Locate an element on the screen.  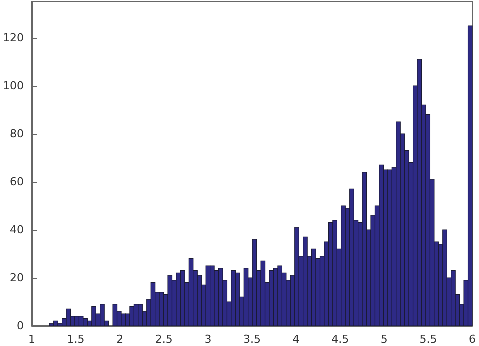
y-tick-label: 120 is located at coordinates (13, 38).